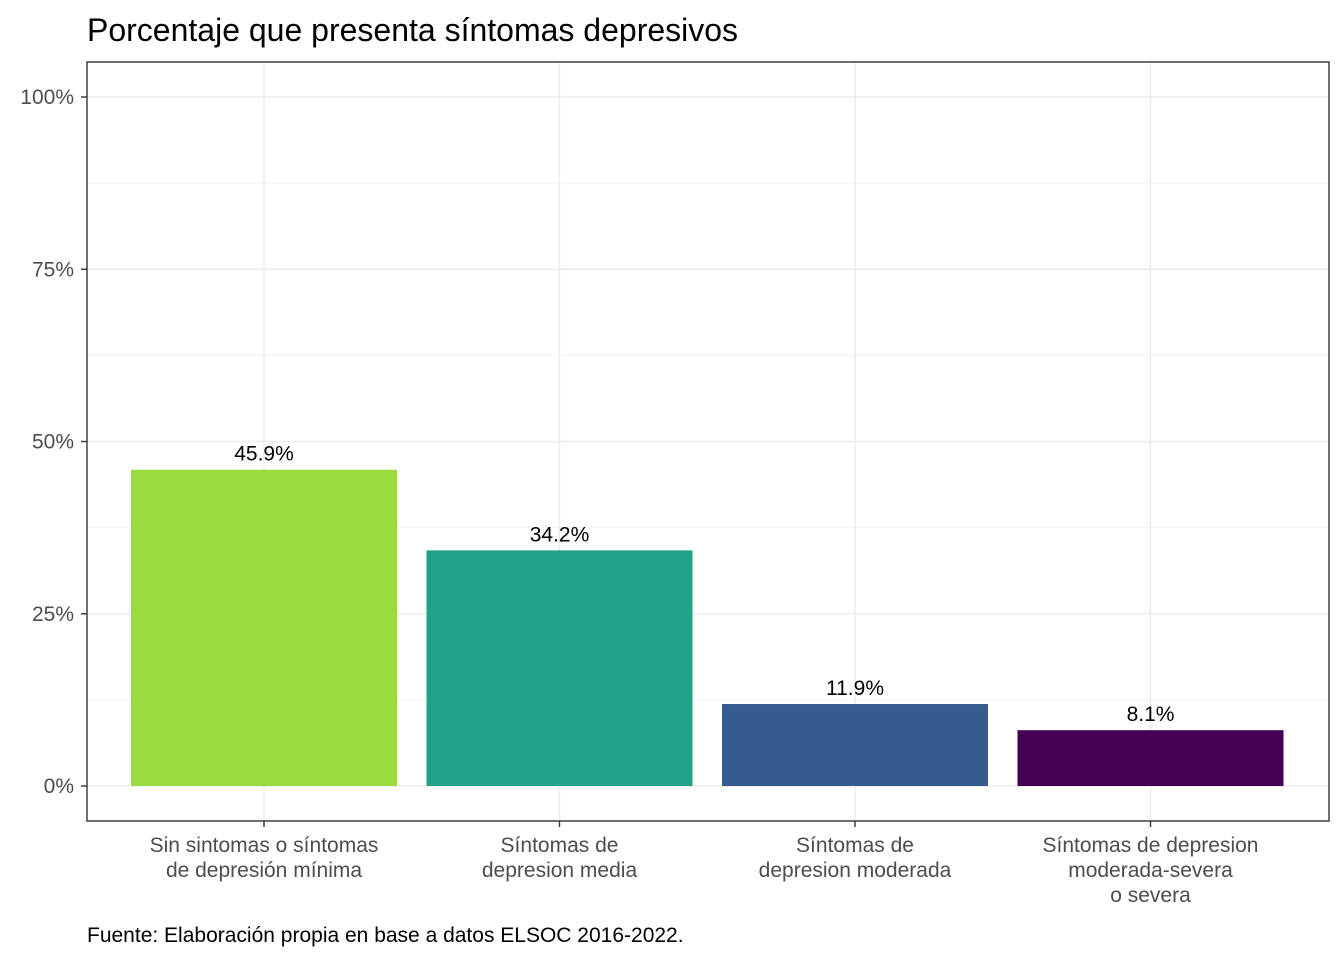 The height and width of the screenshot is (960, 1344). Describe the element at coordinates (1151, 845) in the screenshot. I see `x-tick-label-line: Síntomas de depresion` at that location.